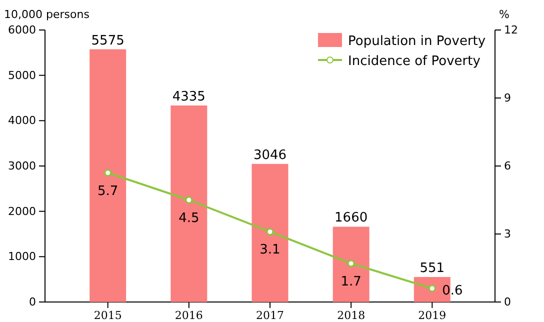 This screenshot has width=544, height=322. Describe the element at coordinates (108, 315) in the screenshot. I see `x-tick-label: 2015` at that location.